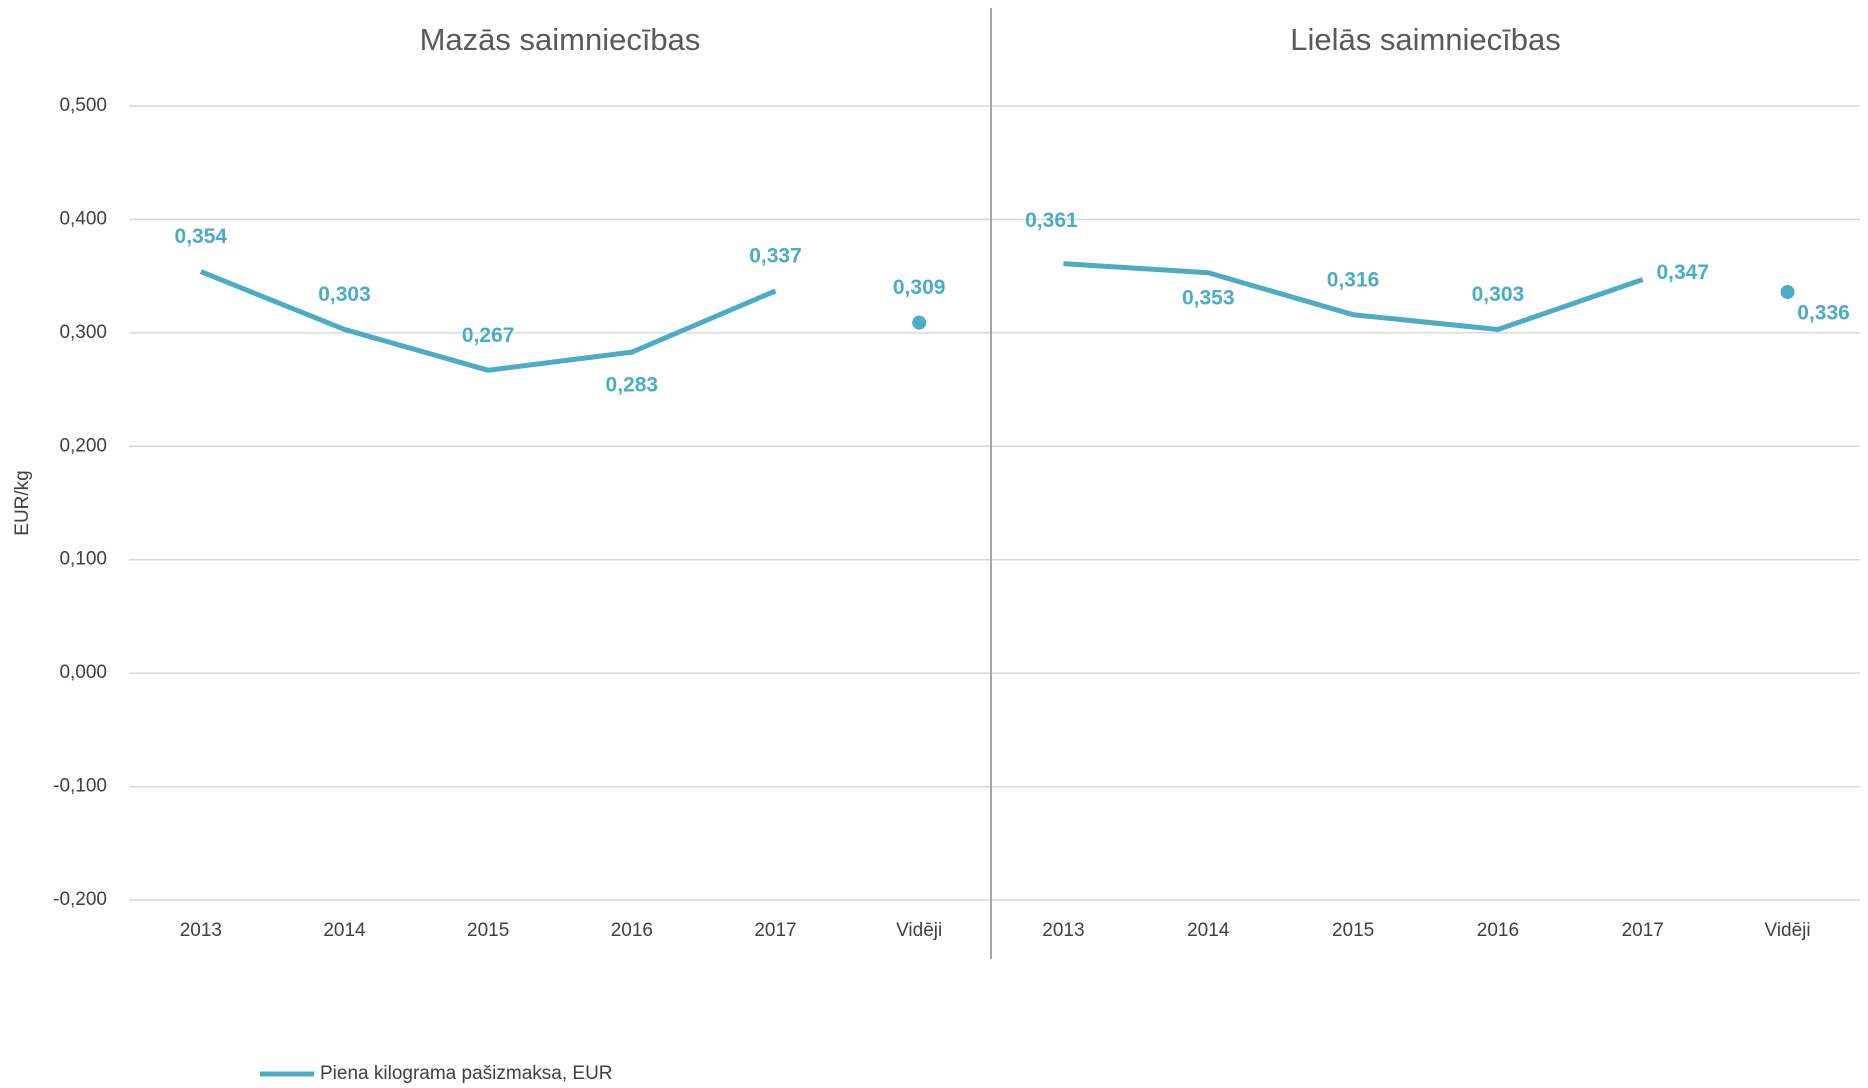  Describe the element at coordinates (83, 332) in the screenshot. I see `y-tick-label: 0,300` at that location.